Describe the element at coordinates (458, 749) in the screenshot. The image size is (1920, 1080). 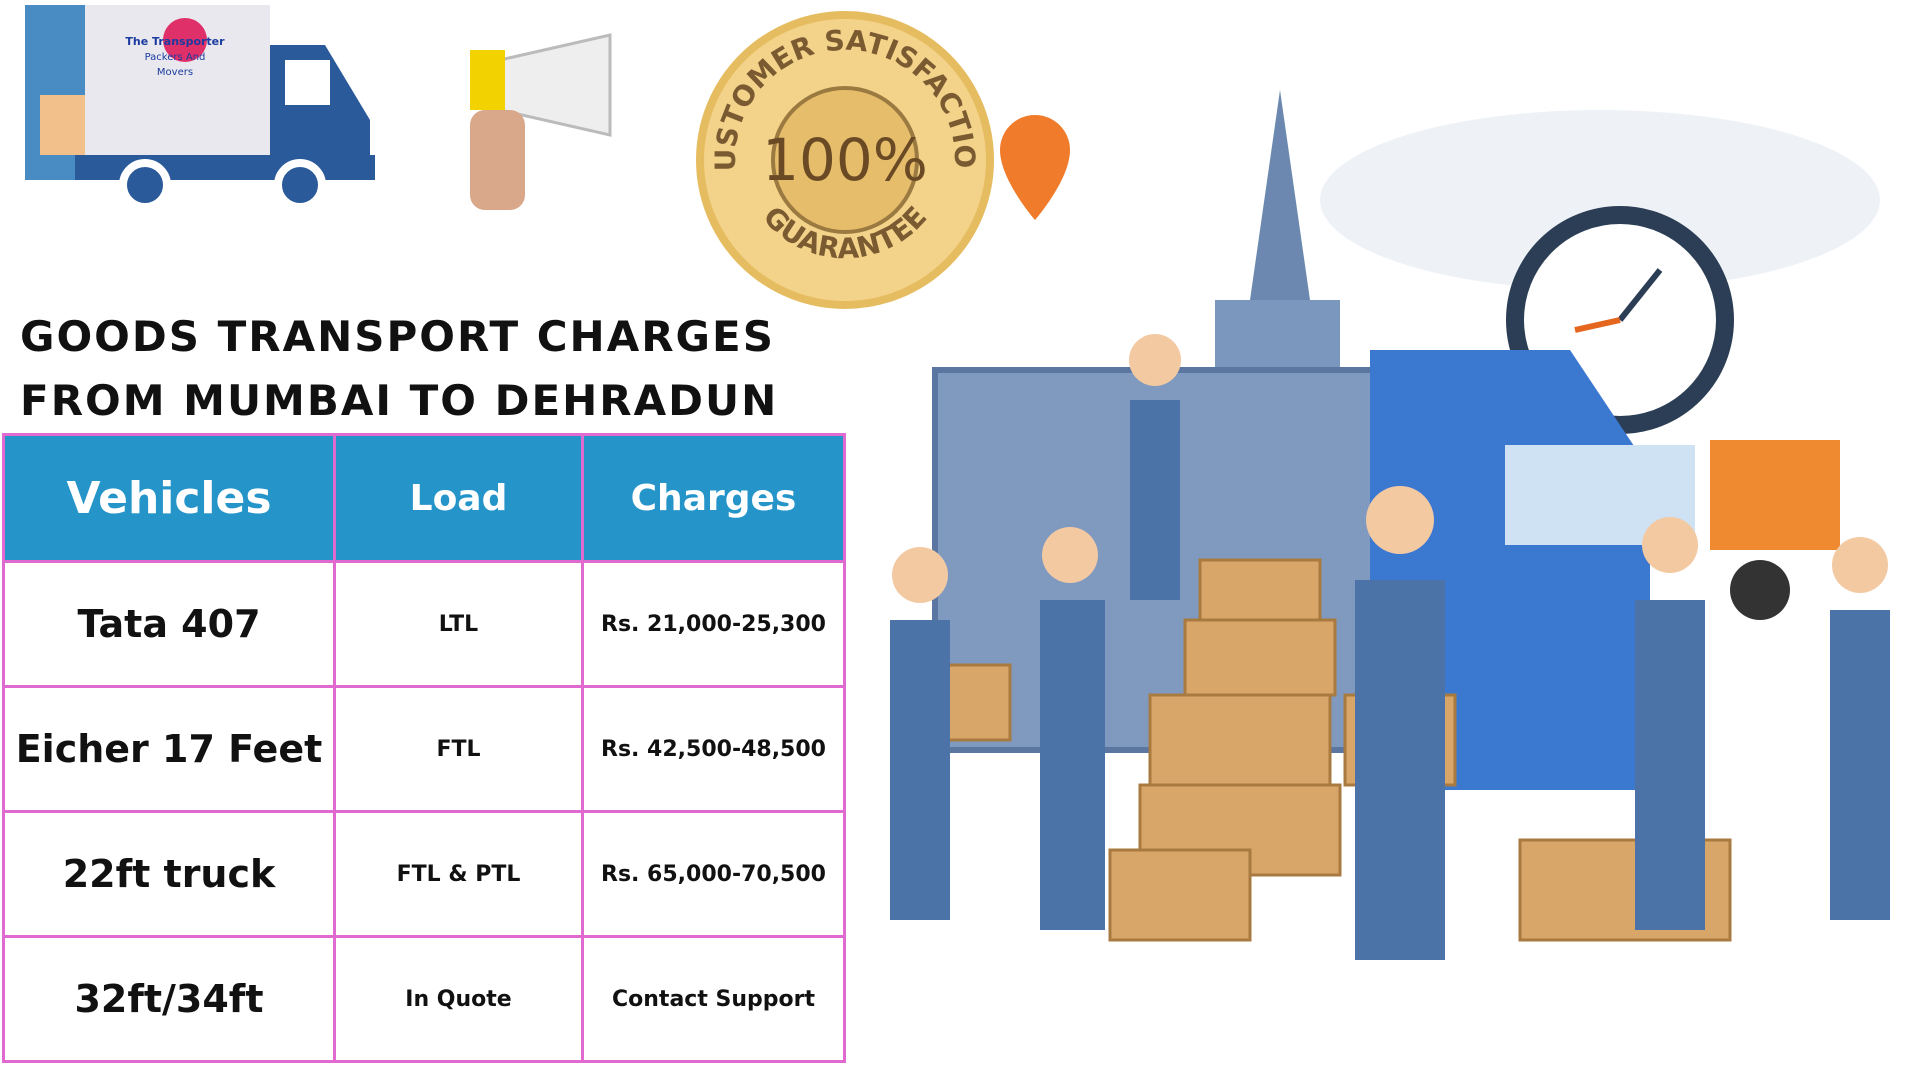
I see `cell: FTL` at that location.